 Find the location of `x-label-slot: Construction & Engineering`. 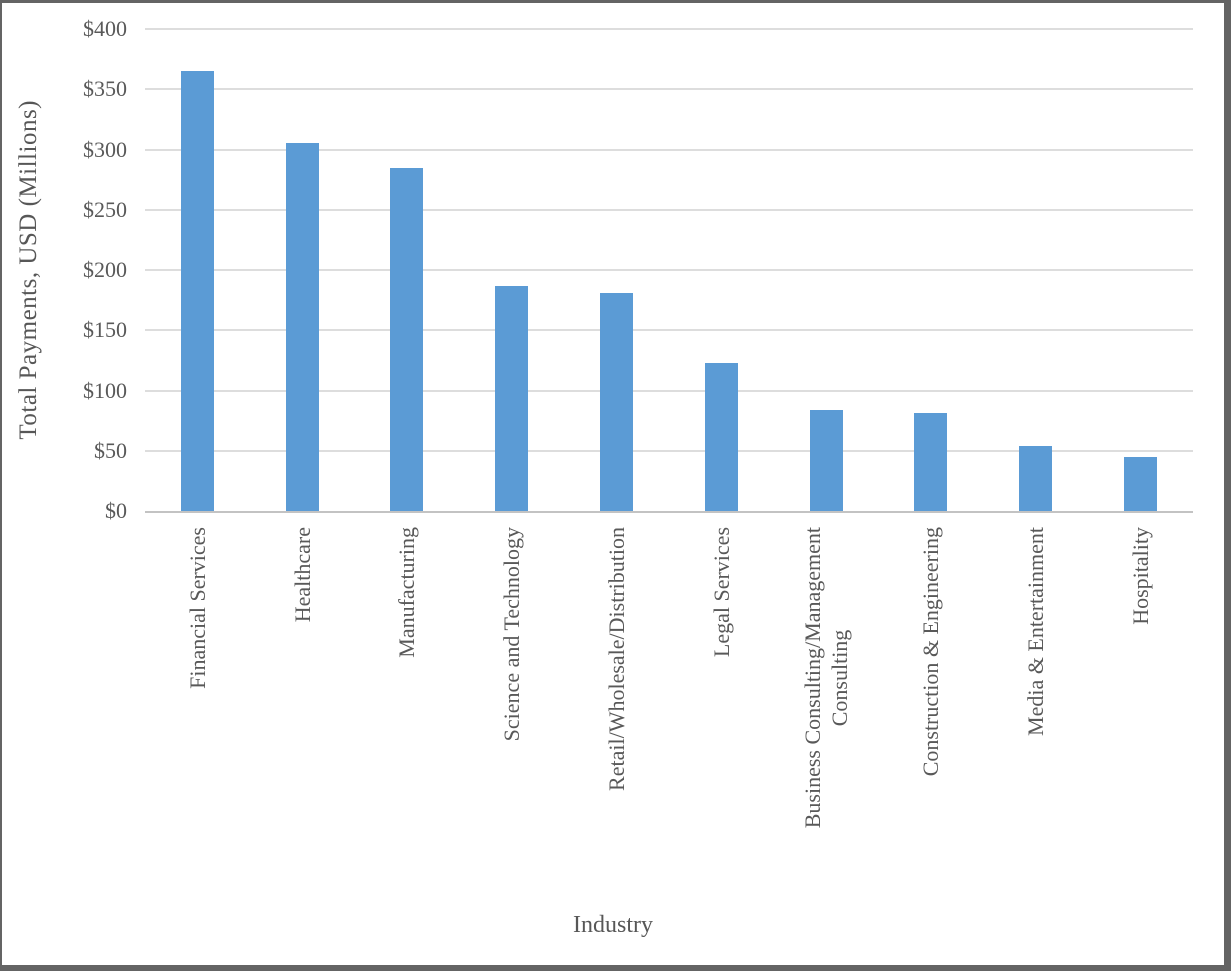

x-label-slot: Construction & Engineering is located at coordinates (931, 716).